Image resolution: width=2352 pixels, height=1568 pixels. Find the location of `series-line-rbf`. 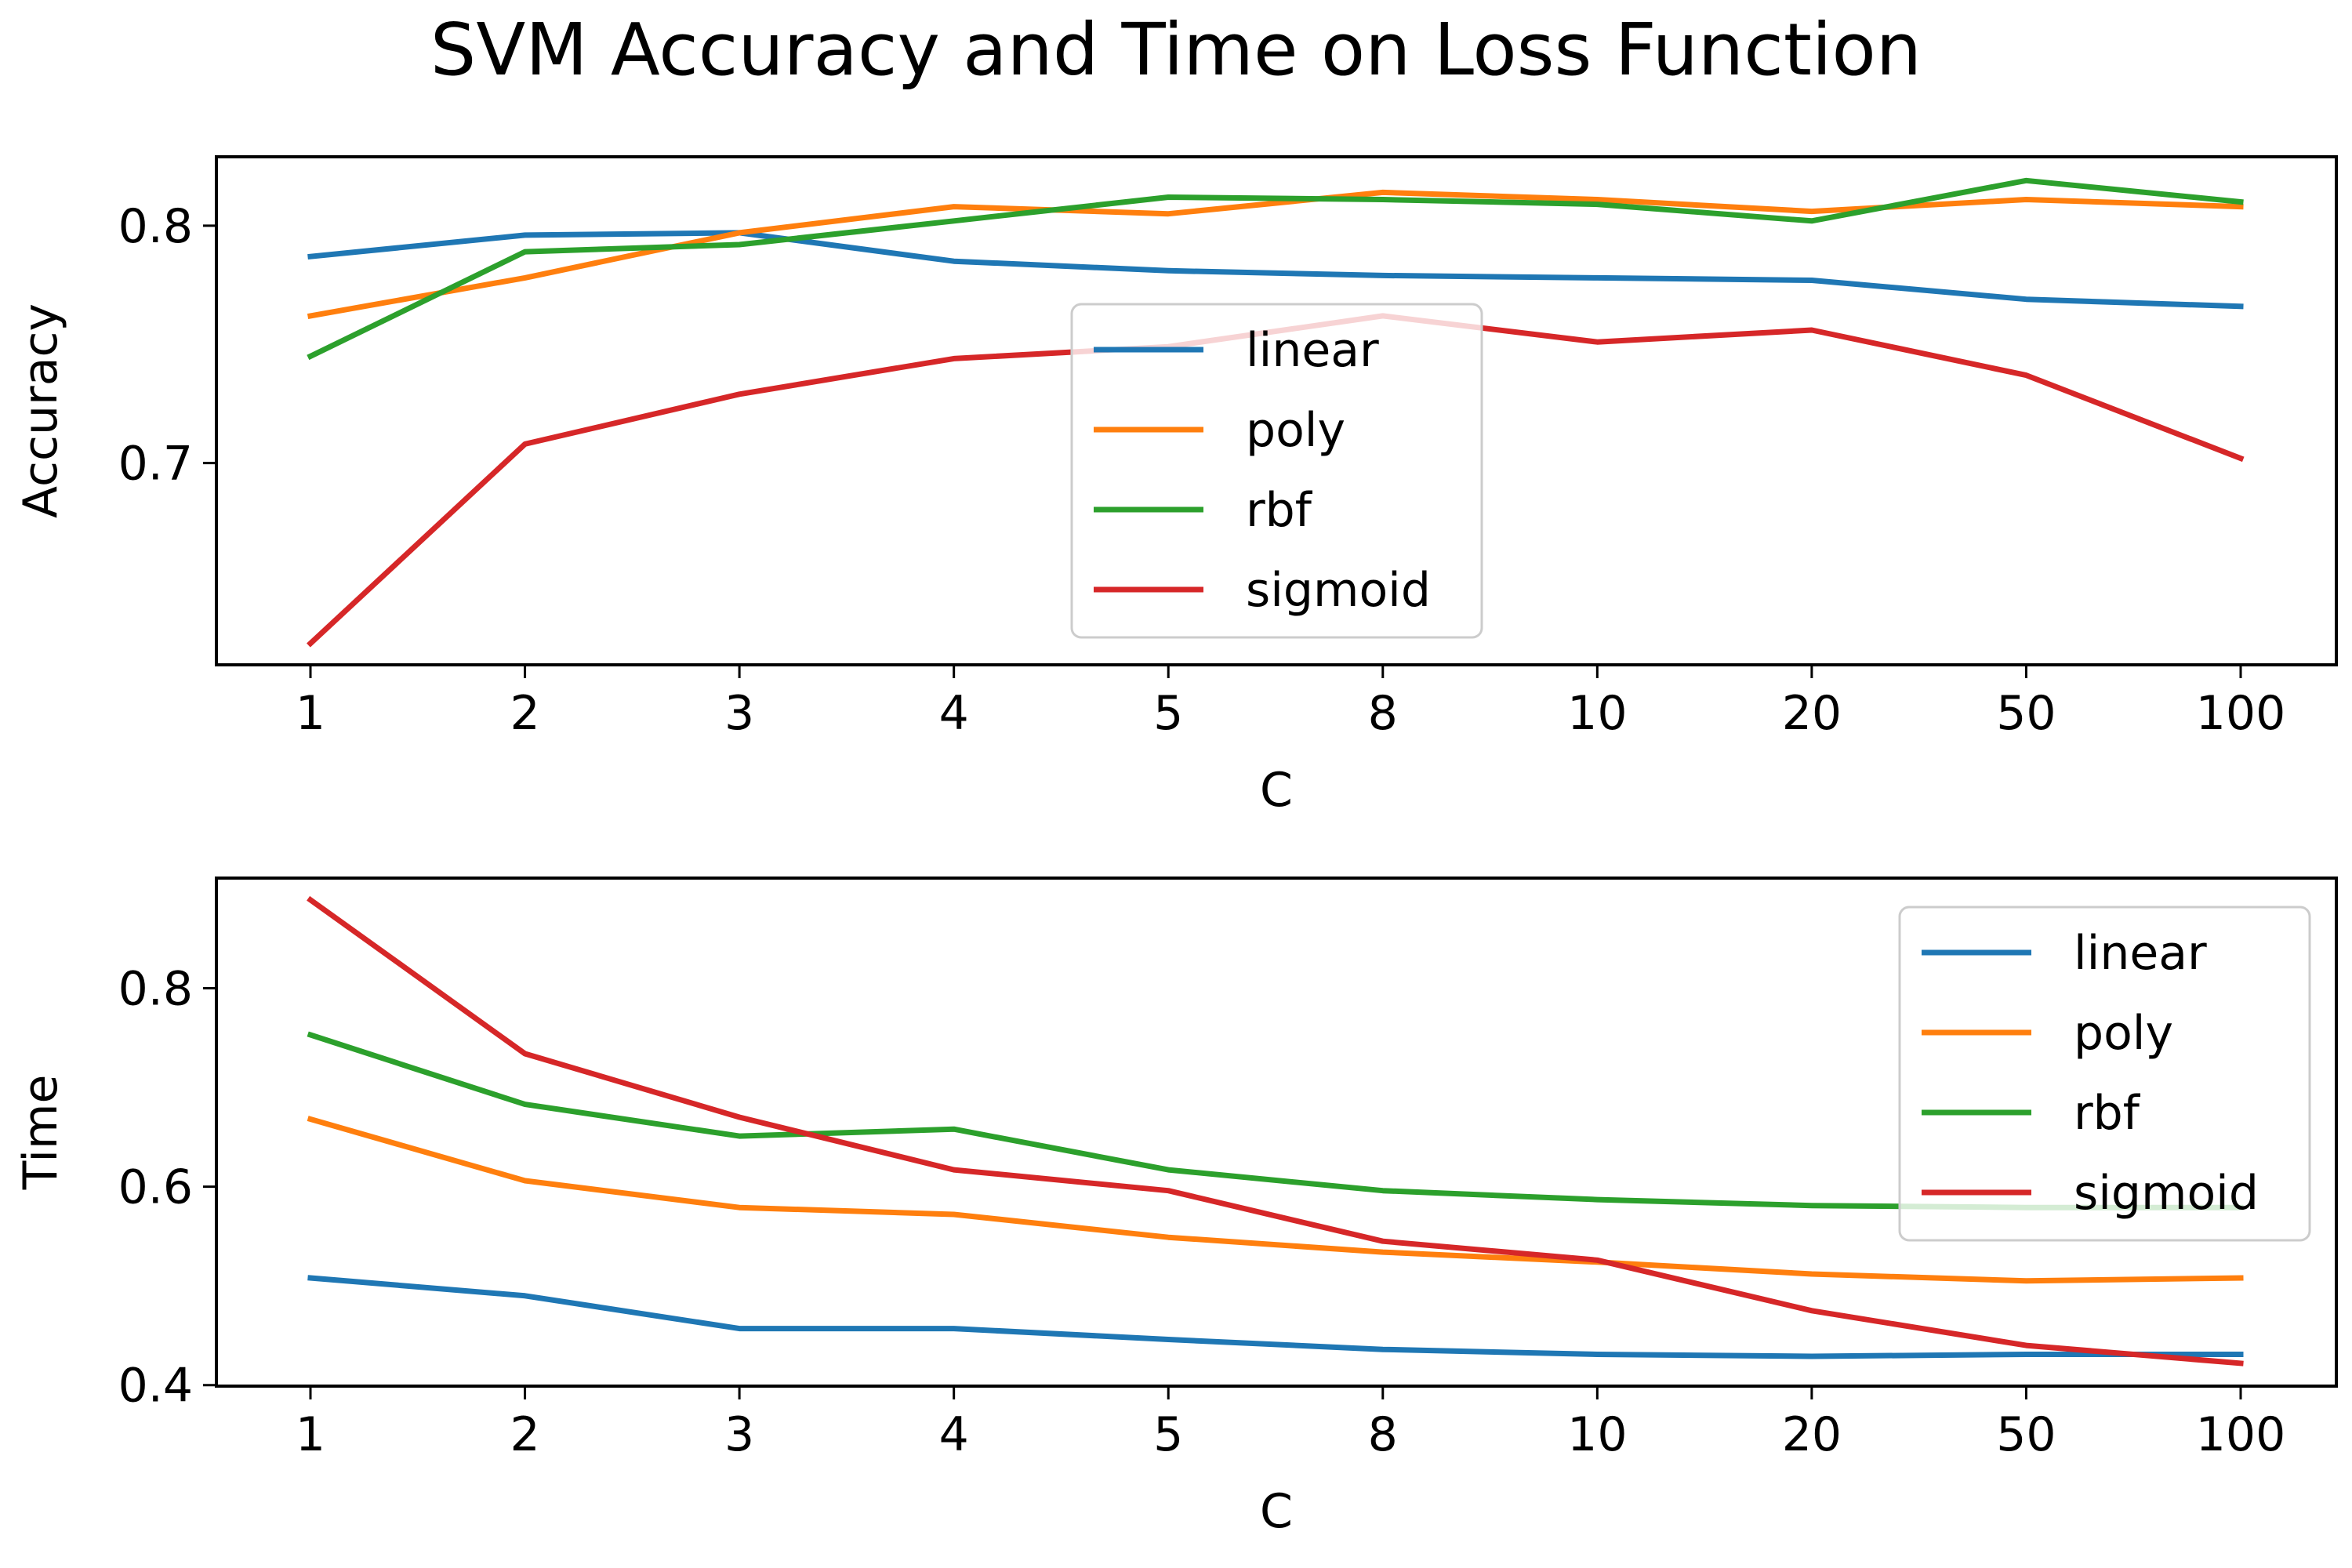

series-line-rbf is located at coordinates (1275, 269).